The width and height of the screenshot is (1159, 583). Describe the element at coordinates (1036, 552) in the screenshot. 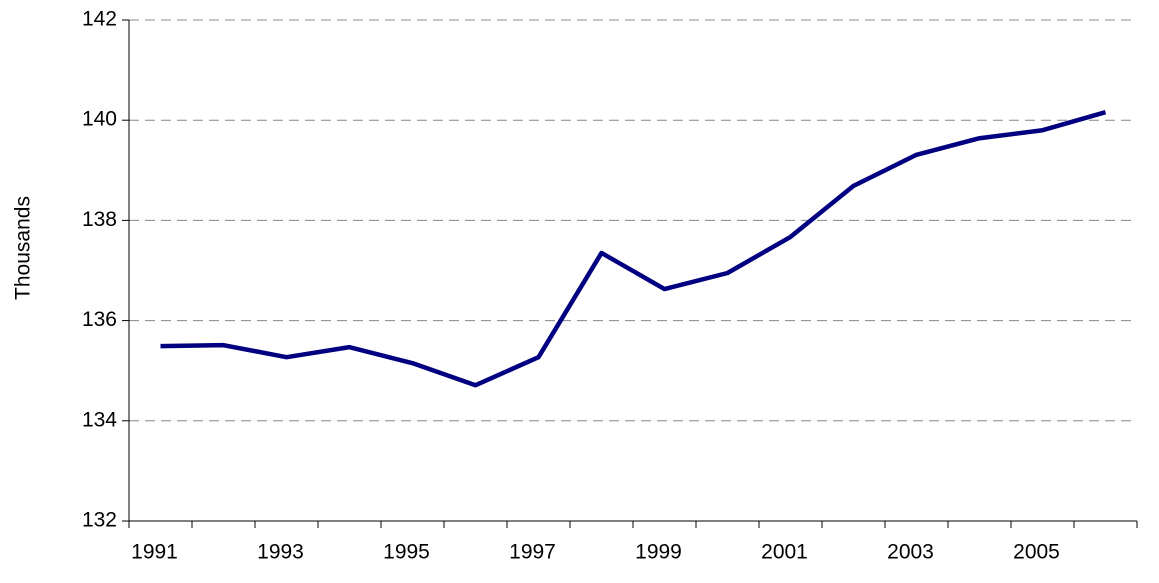

I see `x-tick-label: 2005` at that location.